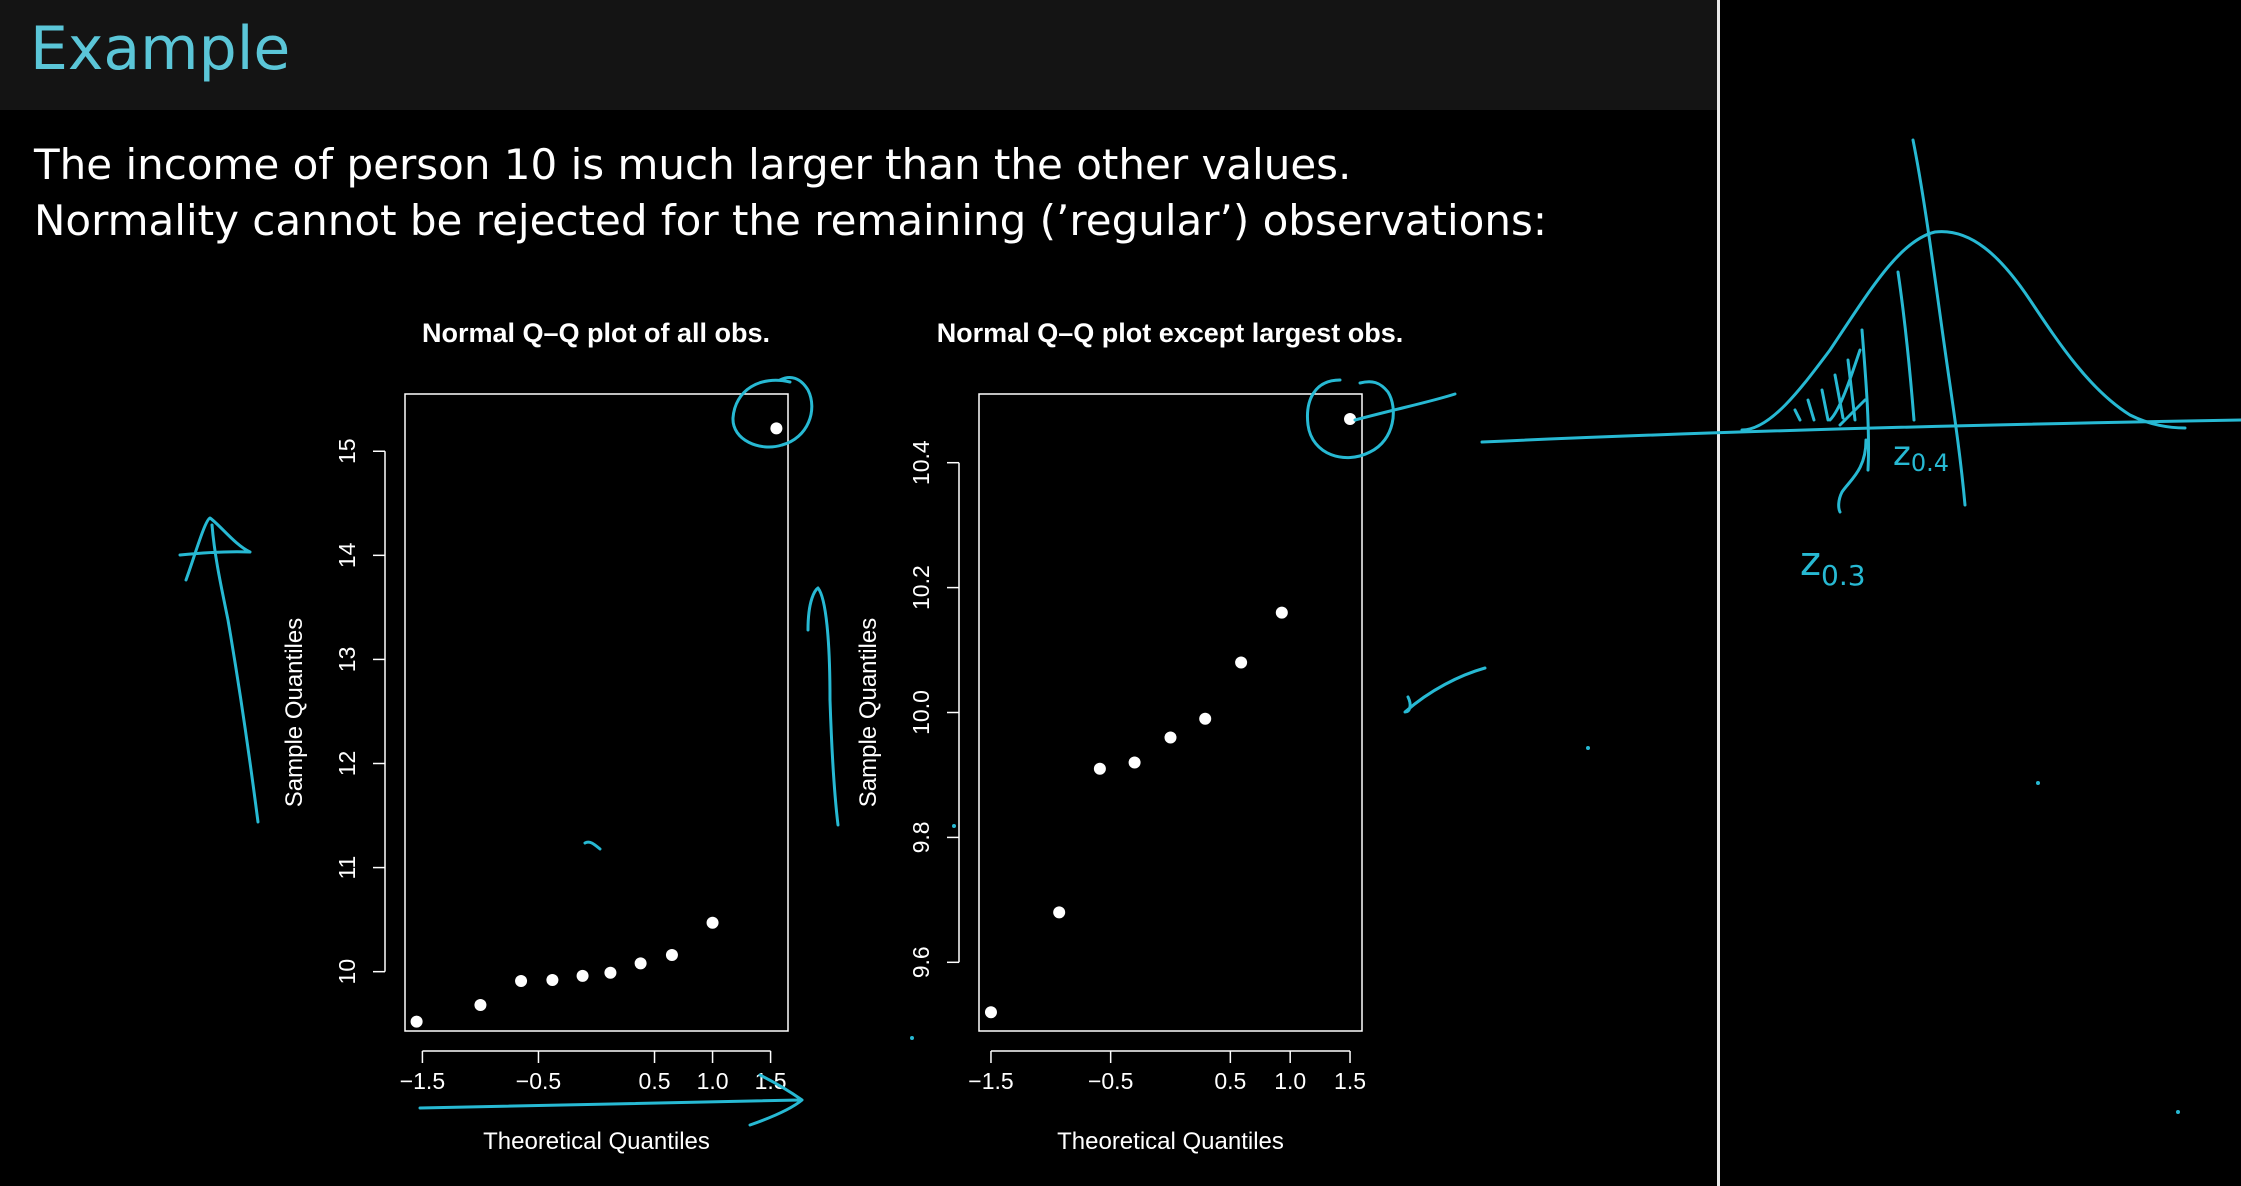 This screenshot has height=1186, width=2241. I want to click on ink-tail-pointer, so click(1852, 476).